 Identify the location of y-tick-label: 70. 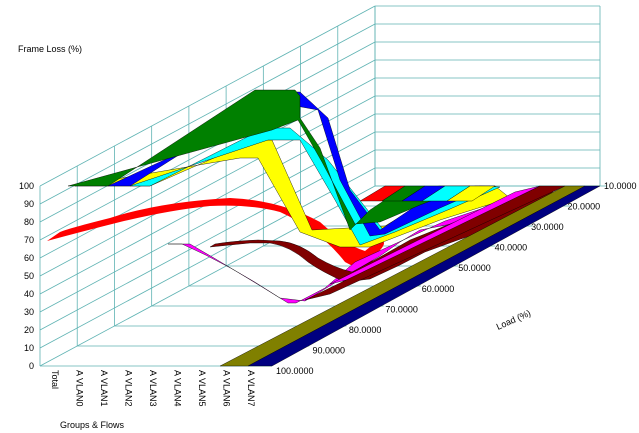
(29, 240).